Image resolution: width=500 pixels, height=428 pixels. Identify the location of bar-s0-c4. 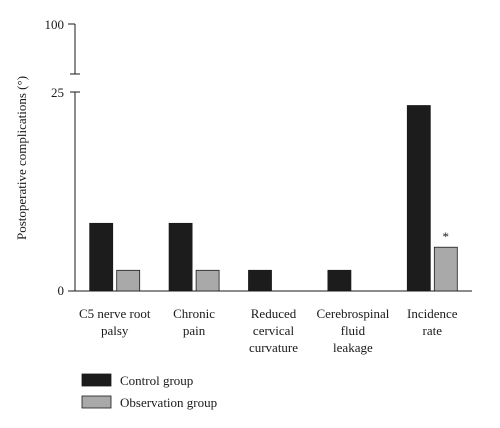
(418, 198).